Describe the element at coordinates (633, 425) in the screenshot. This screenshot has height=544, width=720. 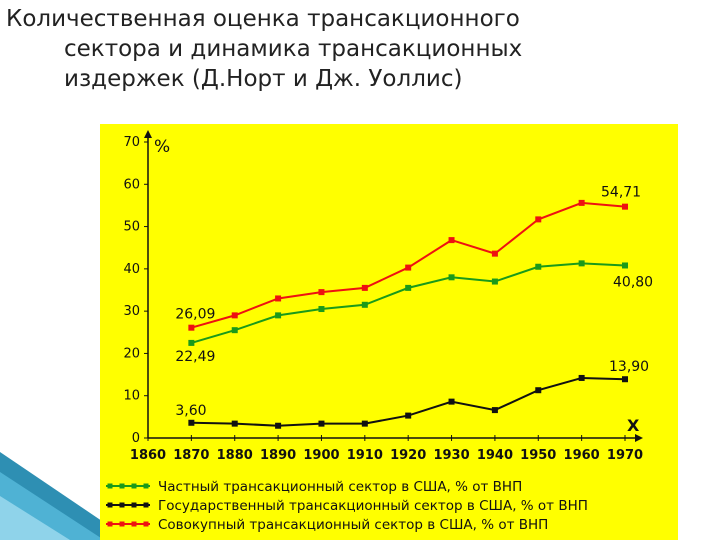
I see `x-axis-label: X` at that location.